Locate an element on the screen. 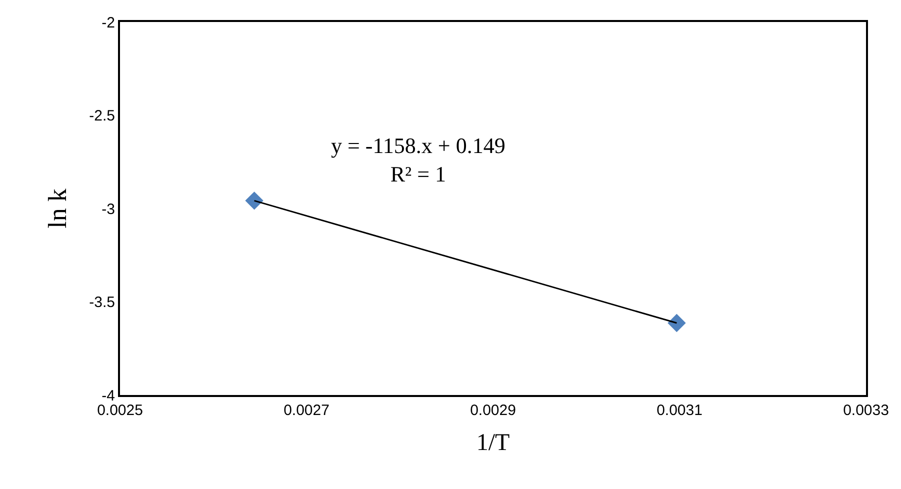 The image size is (901, 489). y-tick-label: -3 is located at coordinates (108, 209).